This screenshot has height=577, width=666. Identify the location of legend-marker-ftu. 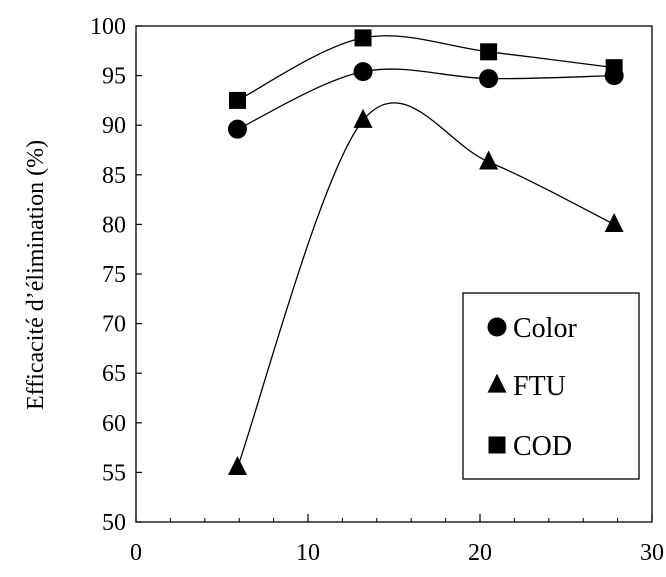
(497, 383).